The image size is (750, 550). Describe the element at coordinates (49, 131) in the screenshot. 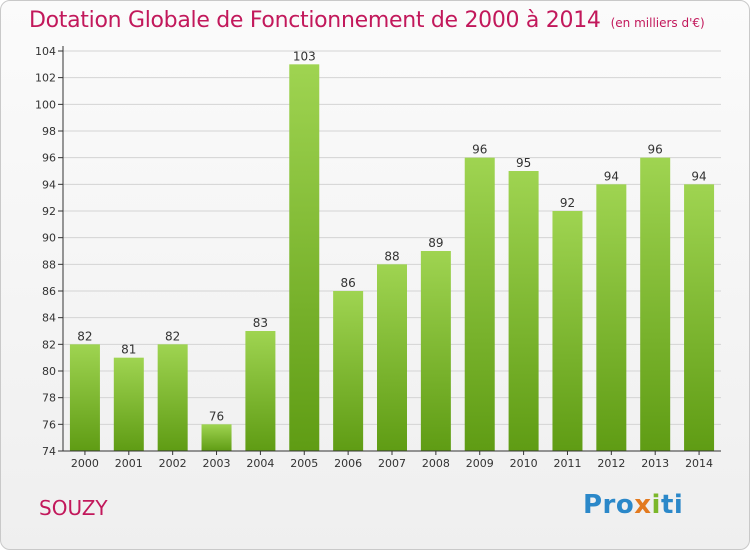

I see `y-tick-label: 98` at that location.